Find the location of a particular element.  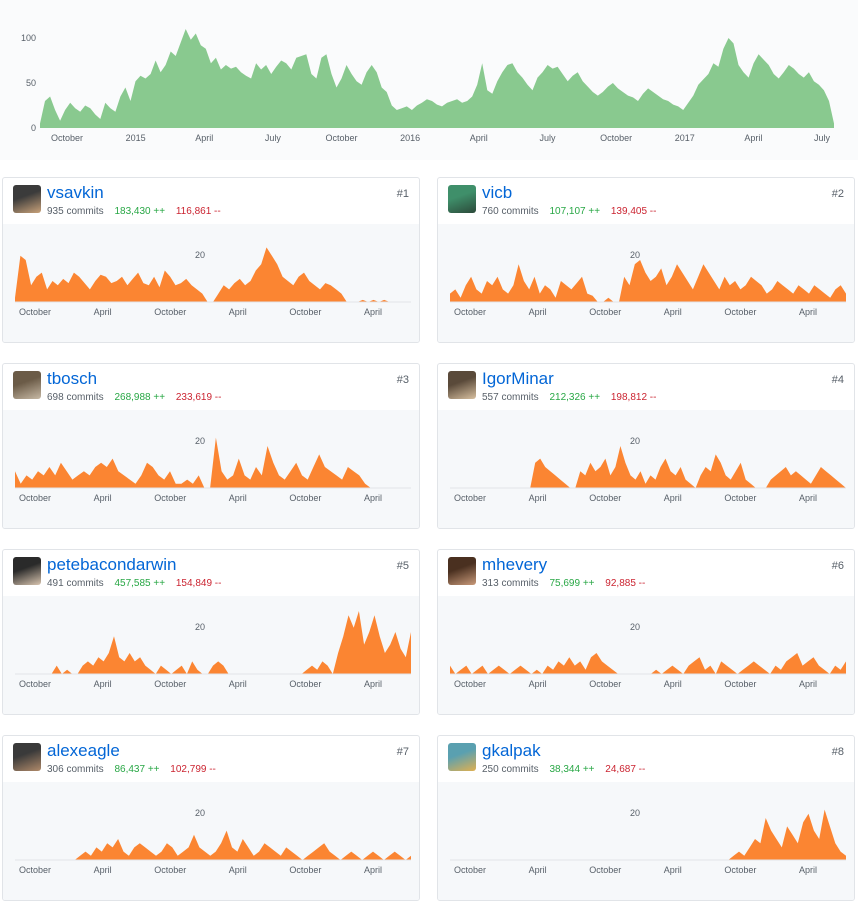

contributor-login: IgorMinar is located at coordinates (518, 378).